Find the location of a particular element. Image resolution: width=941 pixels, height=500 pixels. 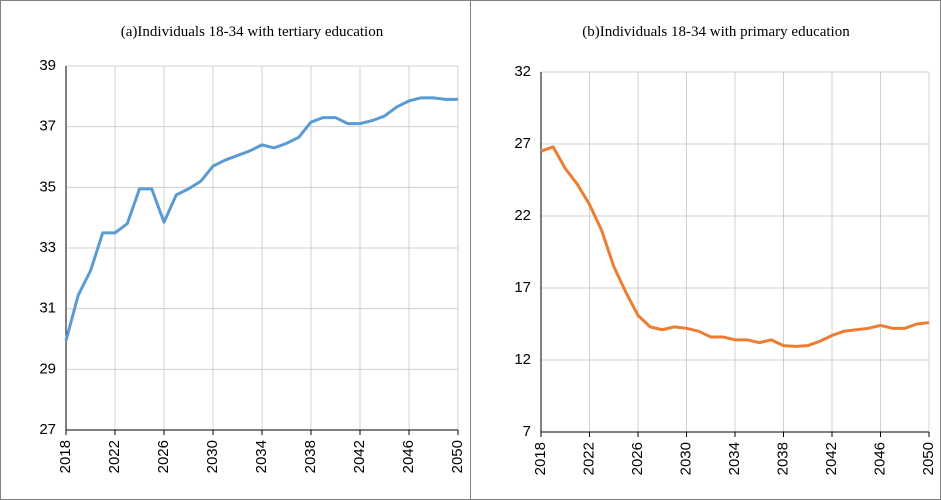

y-tick-label: 35 is located at coordinates (47, 186).